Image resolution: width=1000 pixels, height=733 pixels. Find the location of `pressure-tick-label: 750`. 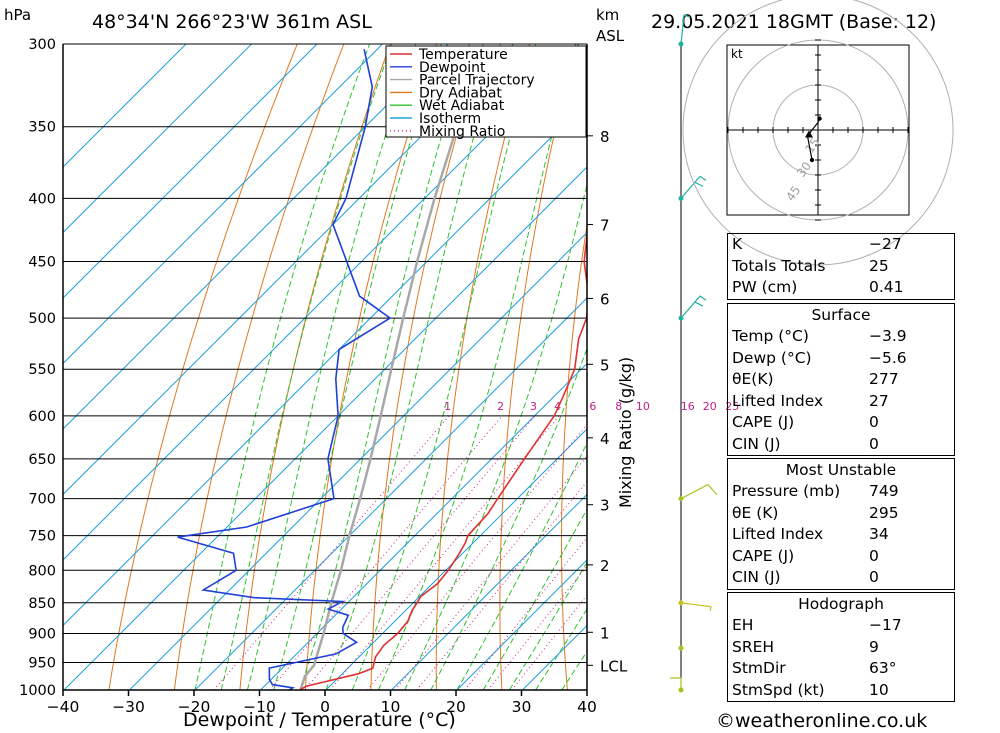

pressure-tick-label: 750 is located at coordinates (42, 537).